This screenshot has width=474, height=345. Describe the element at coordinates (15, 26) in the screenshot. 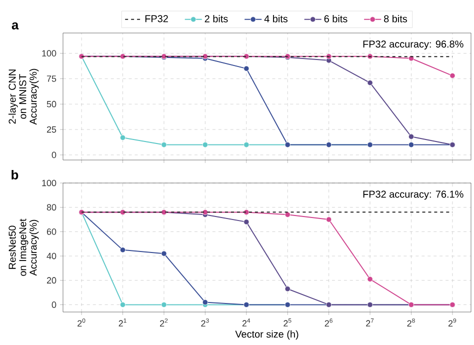

I see `text: a` at that location.